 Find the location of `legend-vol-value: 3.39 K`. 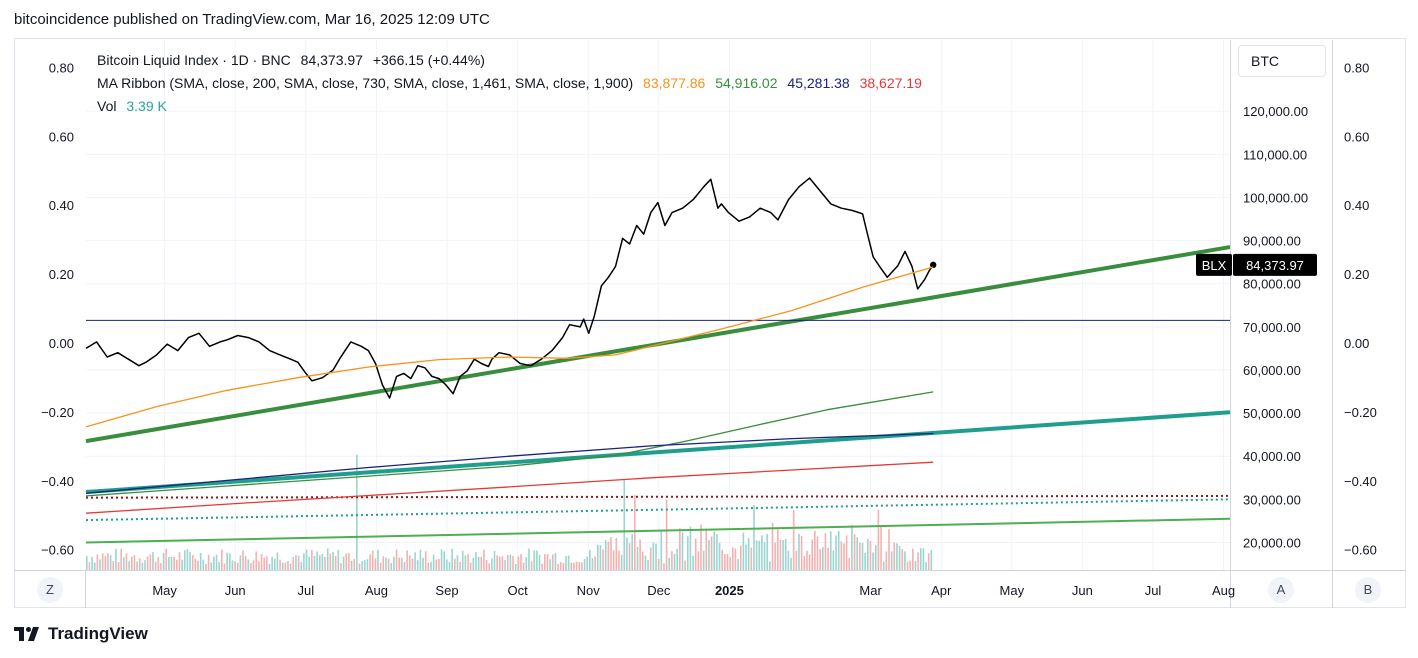

legend-vol-value: 3.39 K is located at coordinates (146, 106).